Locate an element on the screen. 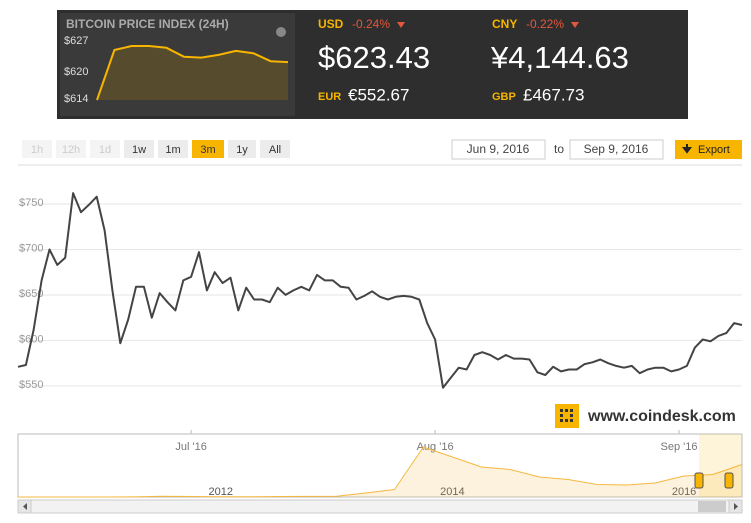 The height and width of the screenshot is (523, 751). y-tick-label: $614 is located at coordinates (76, 99).